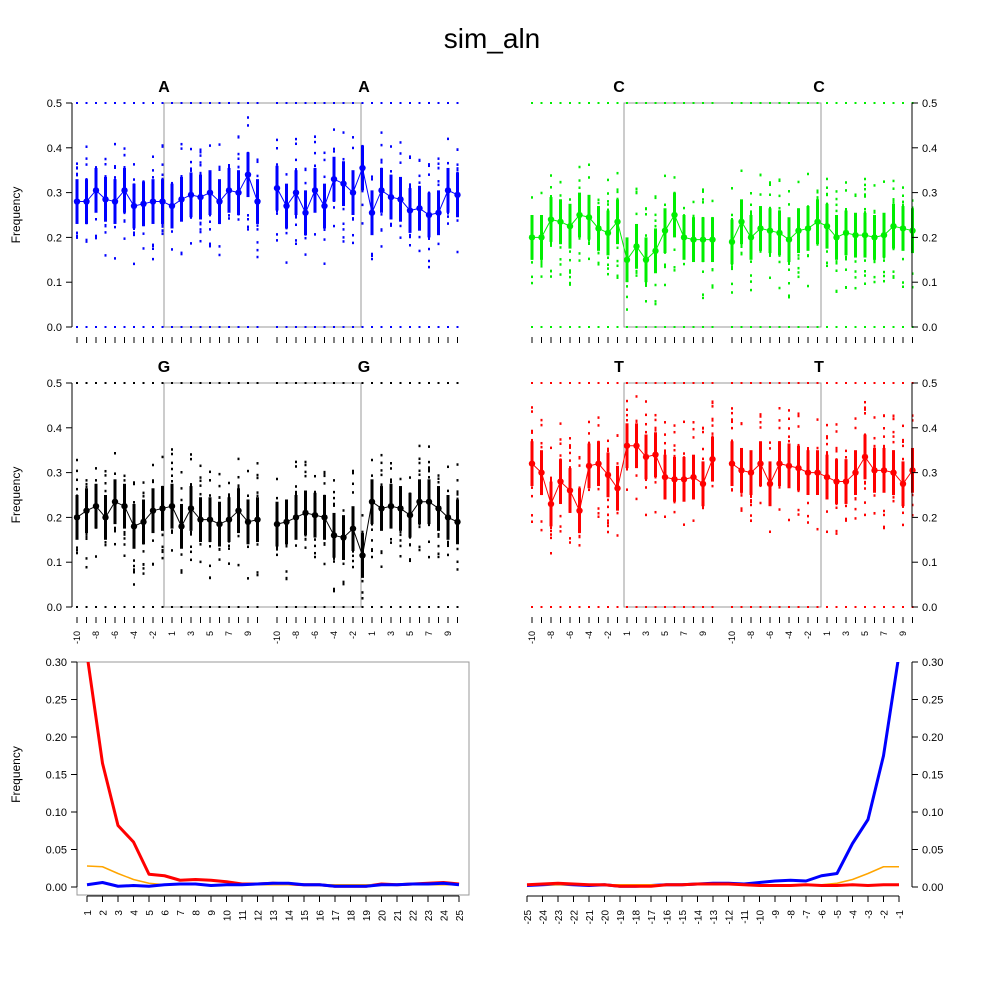 The width and height of the screenshot is (985, 984). What do you see at coordinates (336, 916) in the screenshot?
I see `x-tick-label: 17` at bounding box center [336, 916].